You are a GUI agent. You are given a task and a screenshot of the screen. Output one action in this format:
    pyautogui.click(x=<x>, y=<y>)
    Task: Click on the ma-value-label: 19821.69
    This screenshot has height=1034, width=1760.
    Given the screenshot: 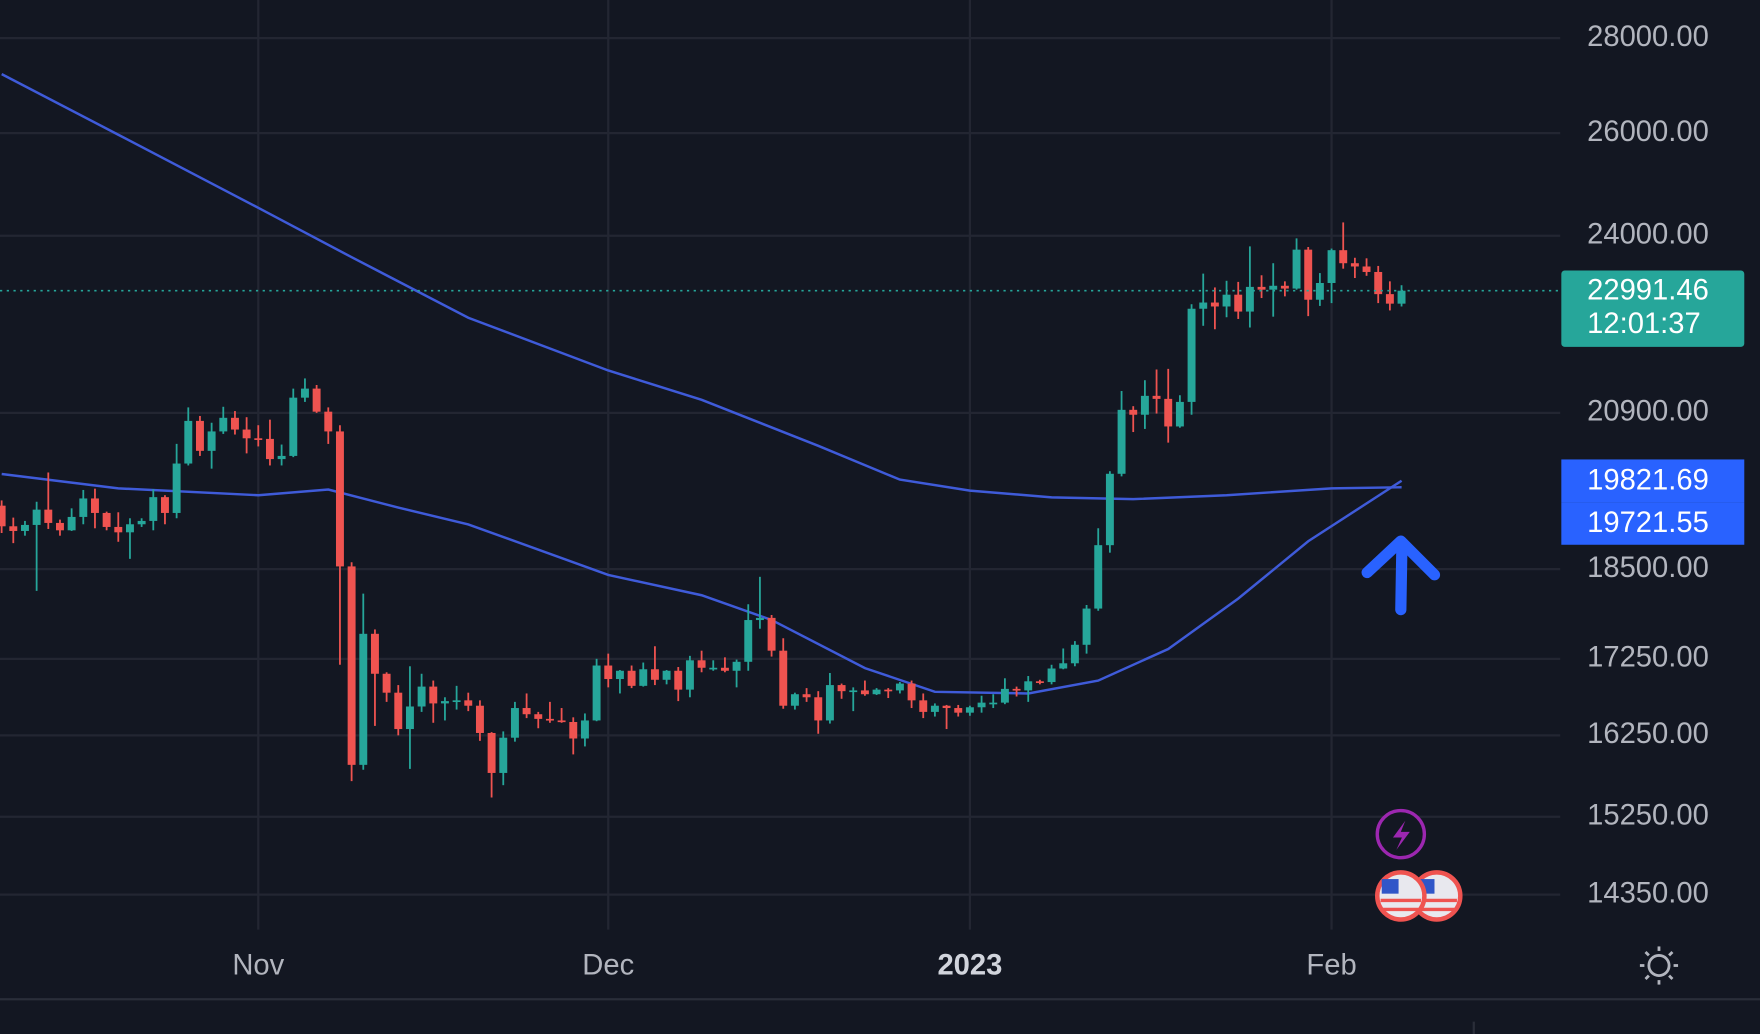 What is the action you would take?
    pyautogui.click(x=1648, y=481)
    